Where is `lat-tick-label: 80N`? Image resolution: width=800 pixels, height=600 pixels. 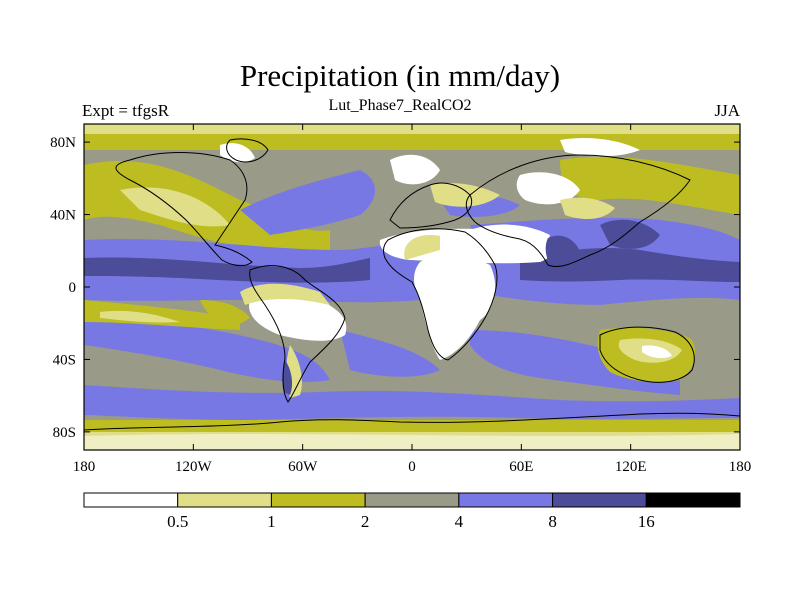 lat-tick-label: 80N is located at coordinates (63, 143).